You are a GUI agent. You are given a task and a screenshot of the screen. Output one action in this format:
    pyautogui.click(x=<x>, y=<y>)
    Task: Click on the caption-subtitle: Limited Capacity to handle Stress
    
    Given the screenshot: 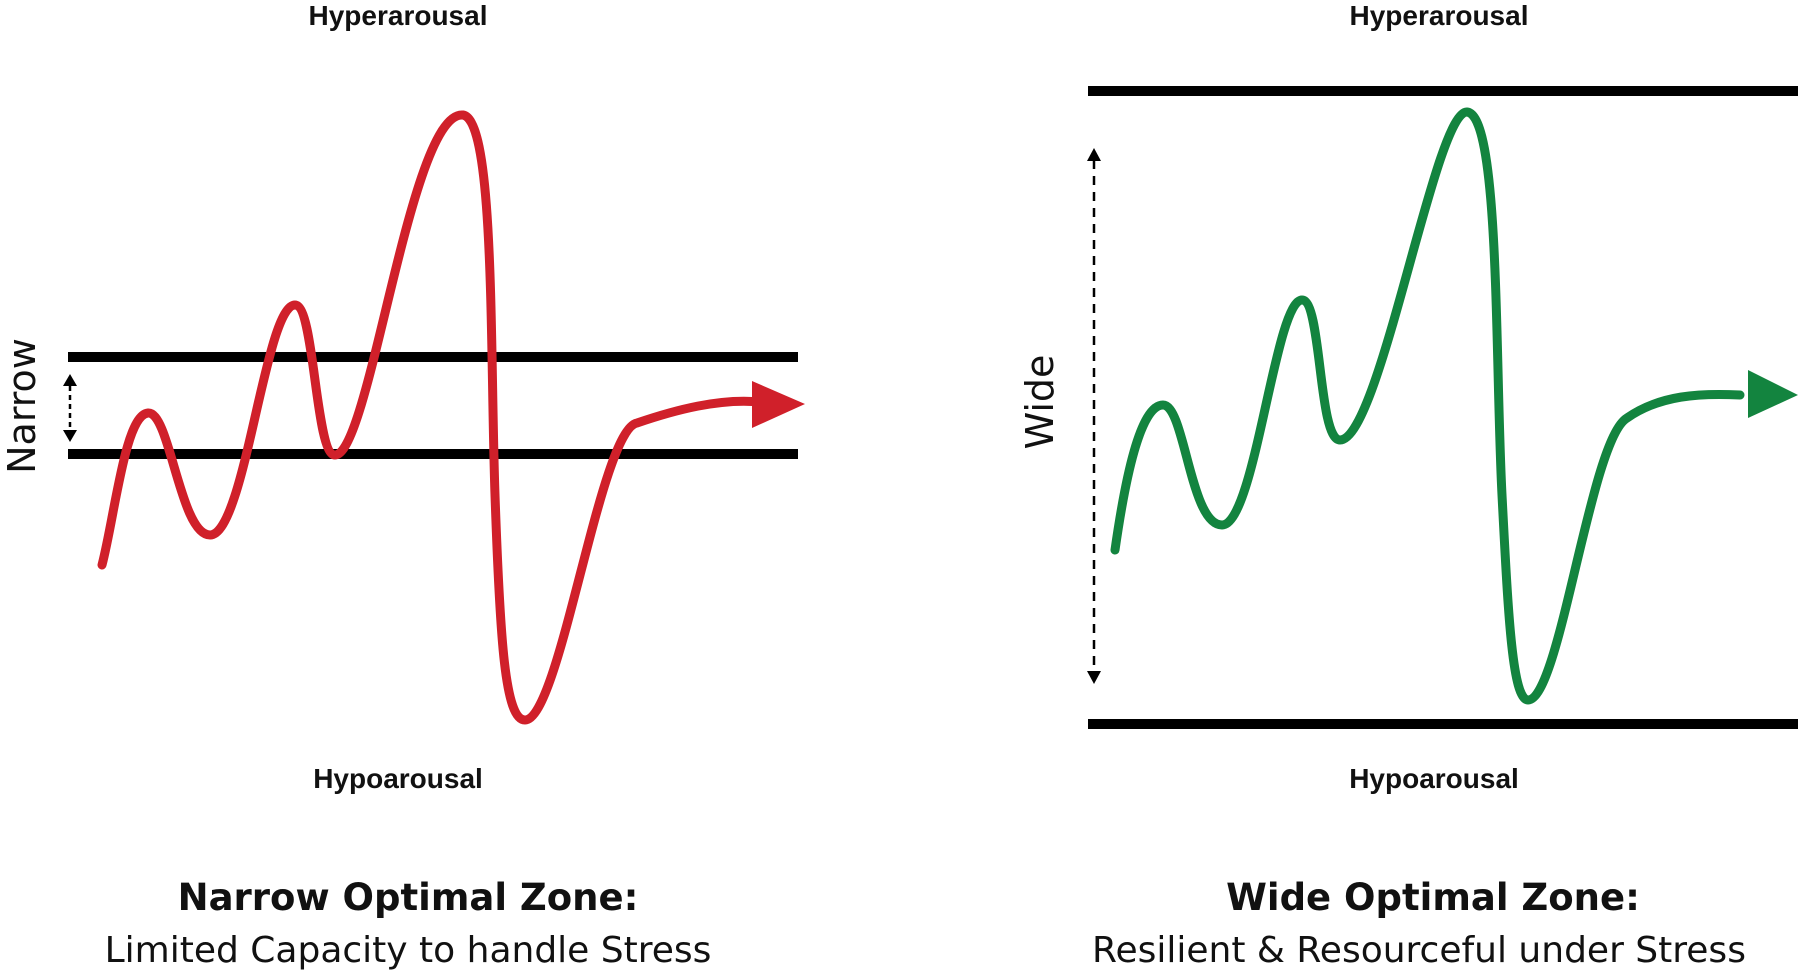 What is the action you would take?
    pyautogui.click(x=408, y=950)
    